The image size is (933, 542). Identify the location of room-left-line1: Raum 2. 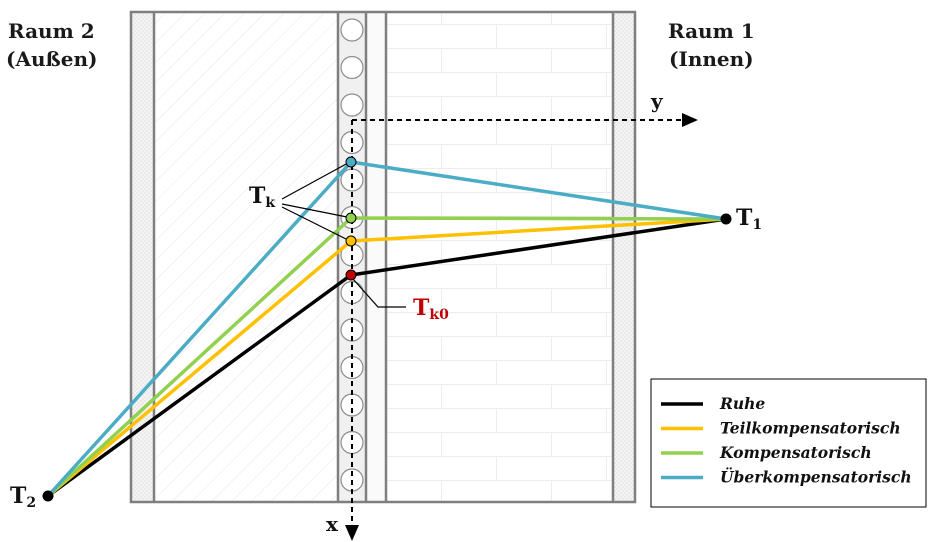
(51, 31).